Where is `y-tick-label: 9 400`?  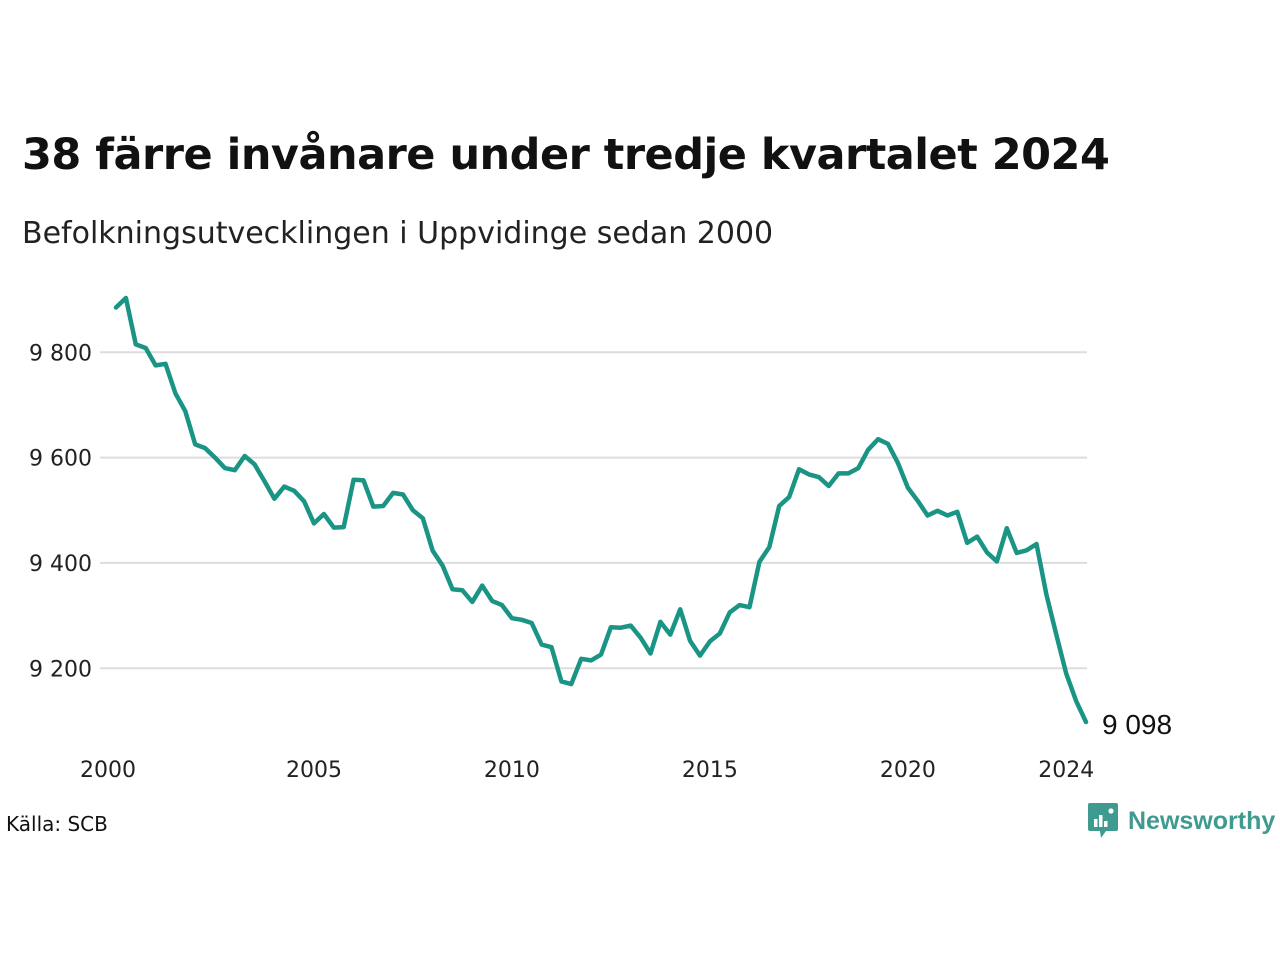 y-tick-label: 9 400 is located at coordinates (60, 564).